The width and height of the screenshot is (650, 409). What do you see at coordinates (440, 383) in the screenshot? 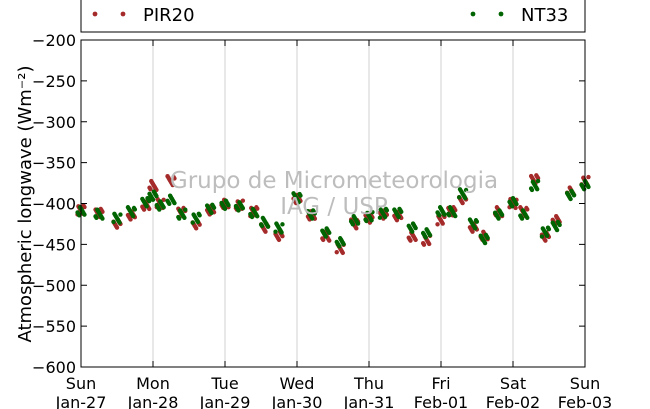
I see `x-tick-label-day: Fri` at bounding box center [440, 383].